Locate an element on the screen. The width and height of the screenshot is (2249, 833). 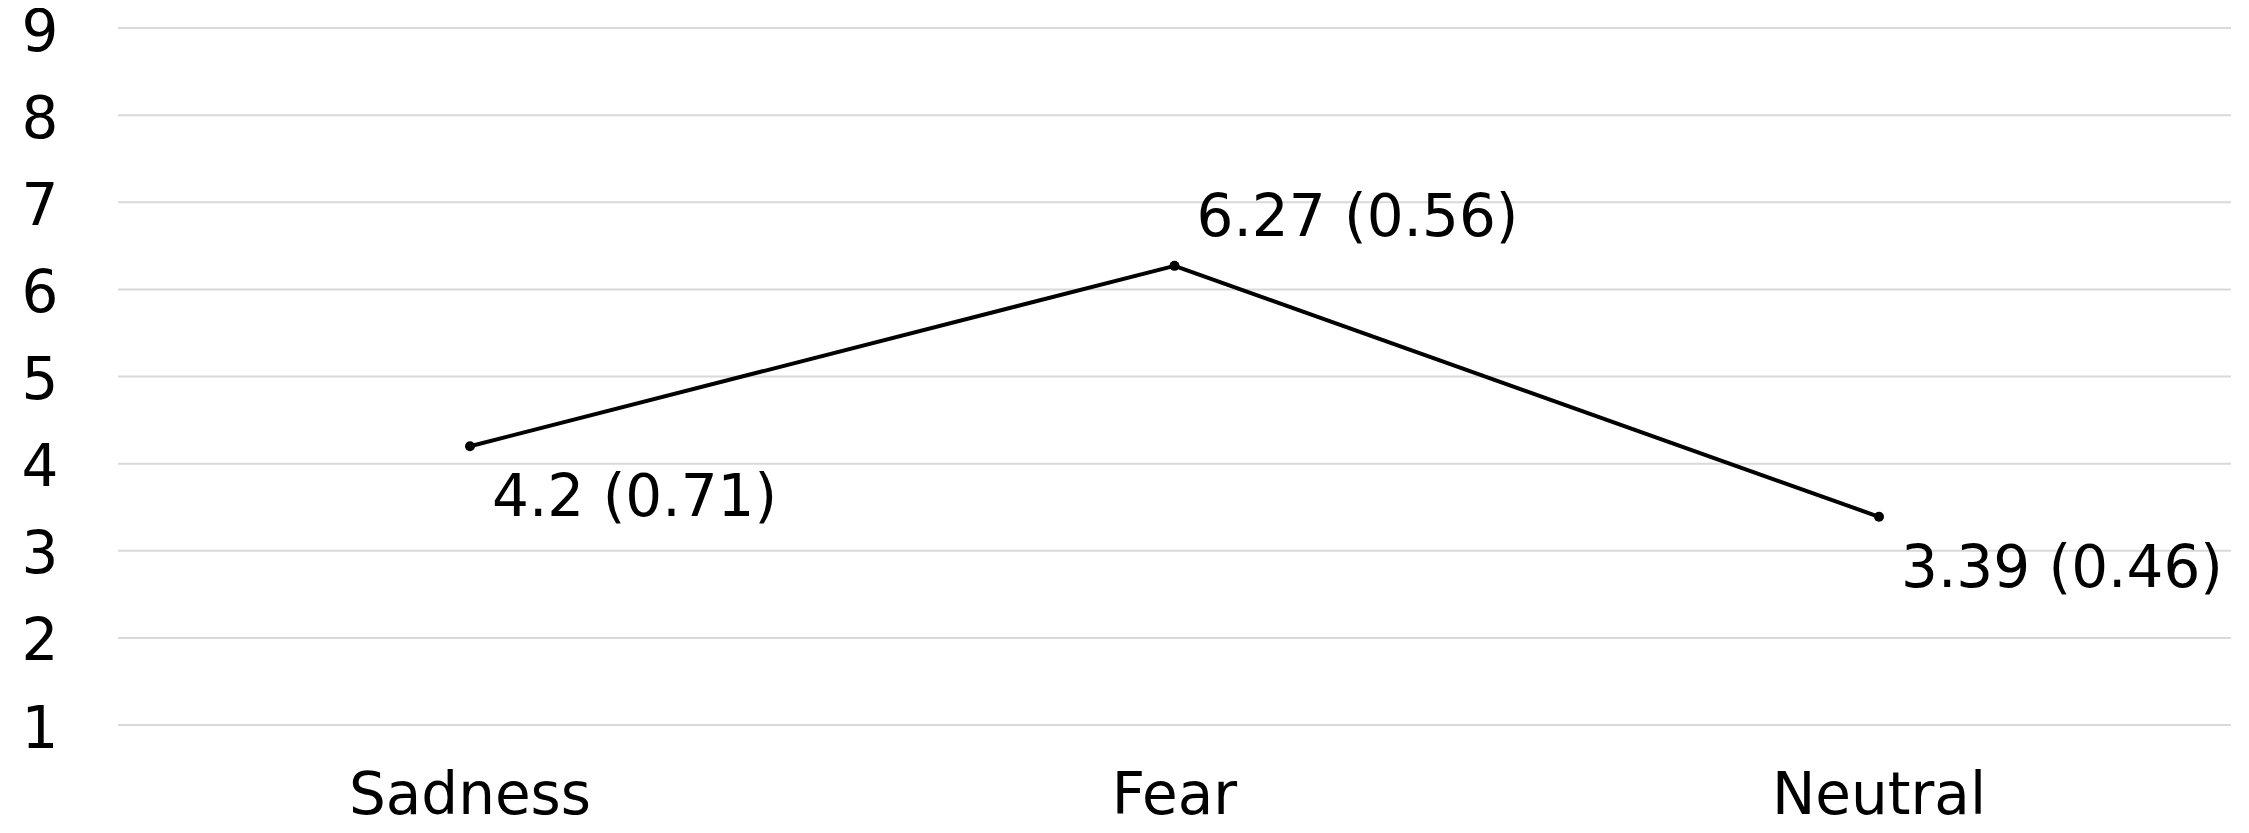
y-tick-label: 1 is located at coordinates (40, 727).